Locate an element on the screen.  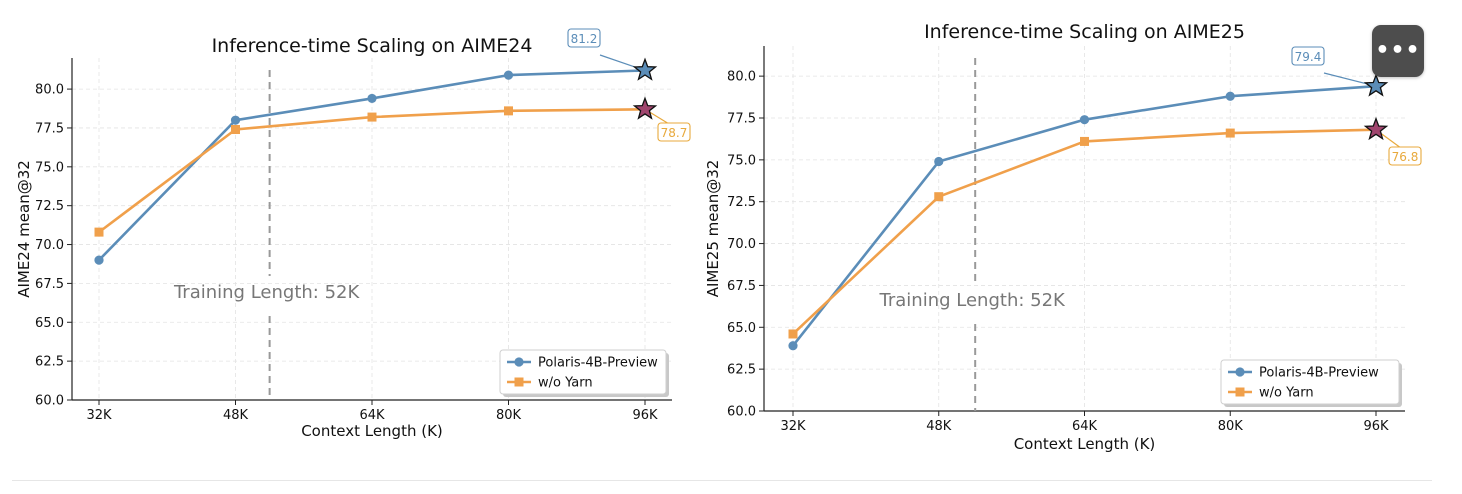
y-axis-label: AIME24 mean@32 is located at coordinates (24, 229).